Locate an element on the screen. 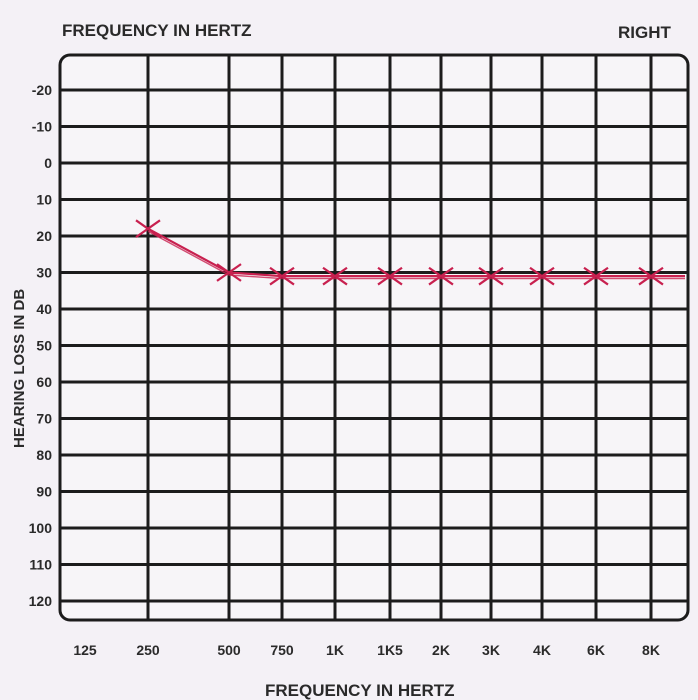 Image resolution: width=698 pixels, height=700 pixels. x-tick-label: 6K is located at coordinates (596, 650).